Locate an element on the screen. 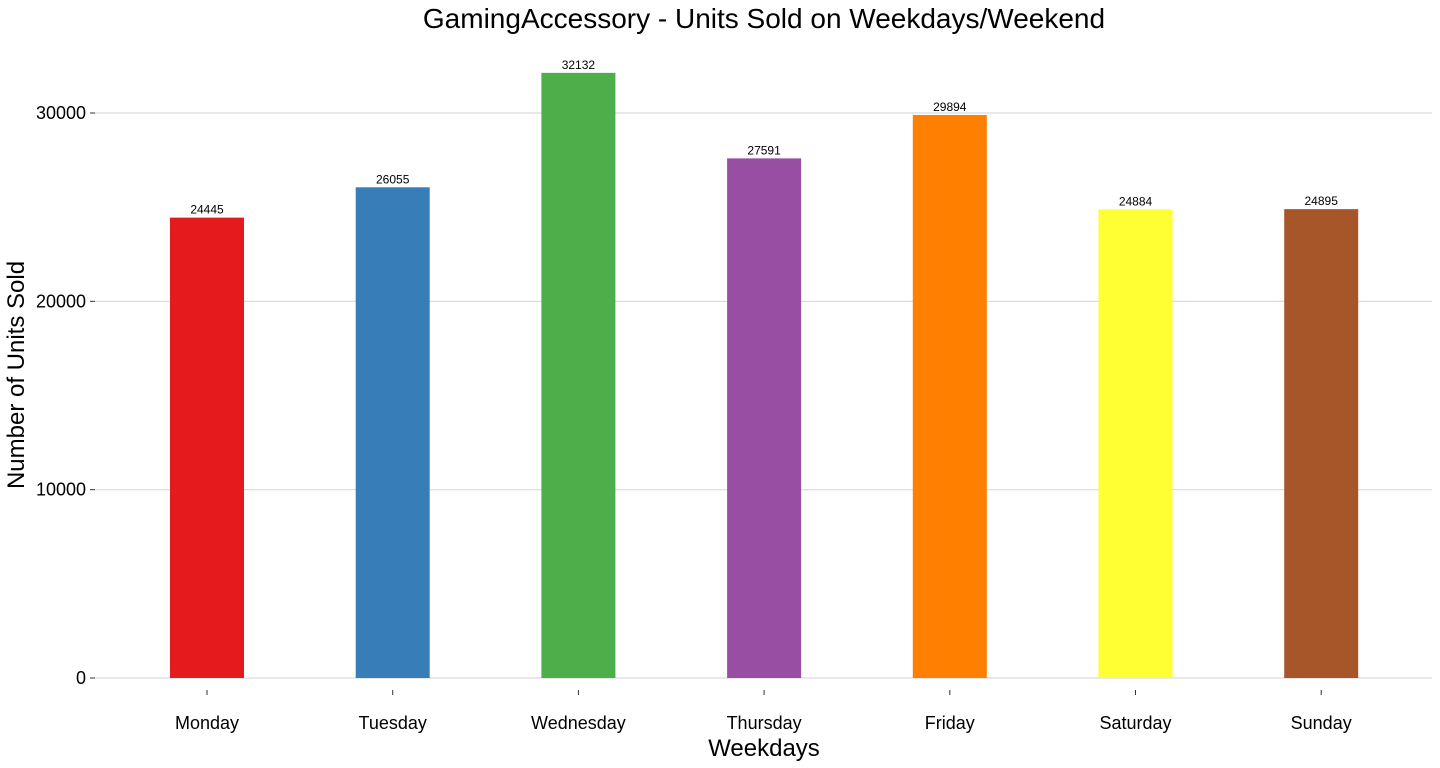 The image size is (1440, 768). y-axis-title: Number of Units Sold is located at coordinates (16, 375).